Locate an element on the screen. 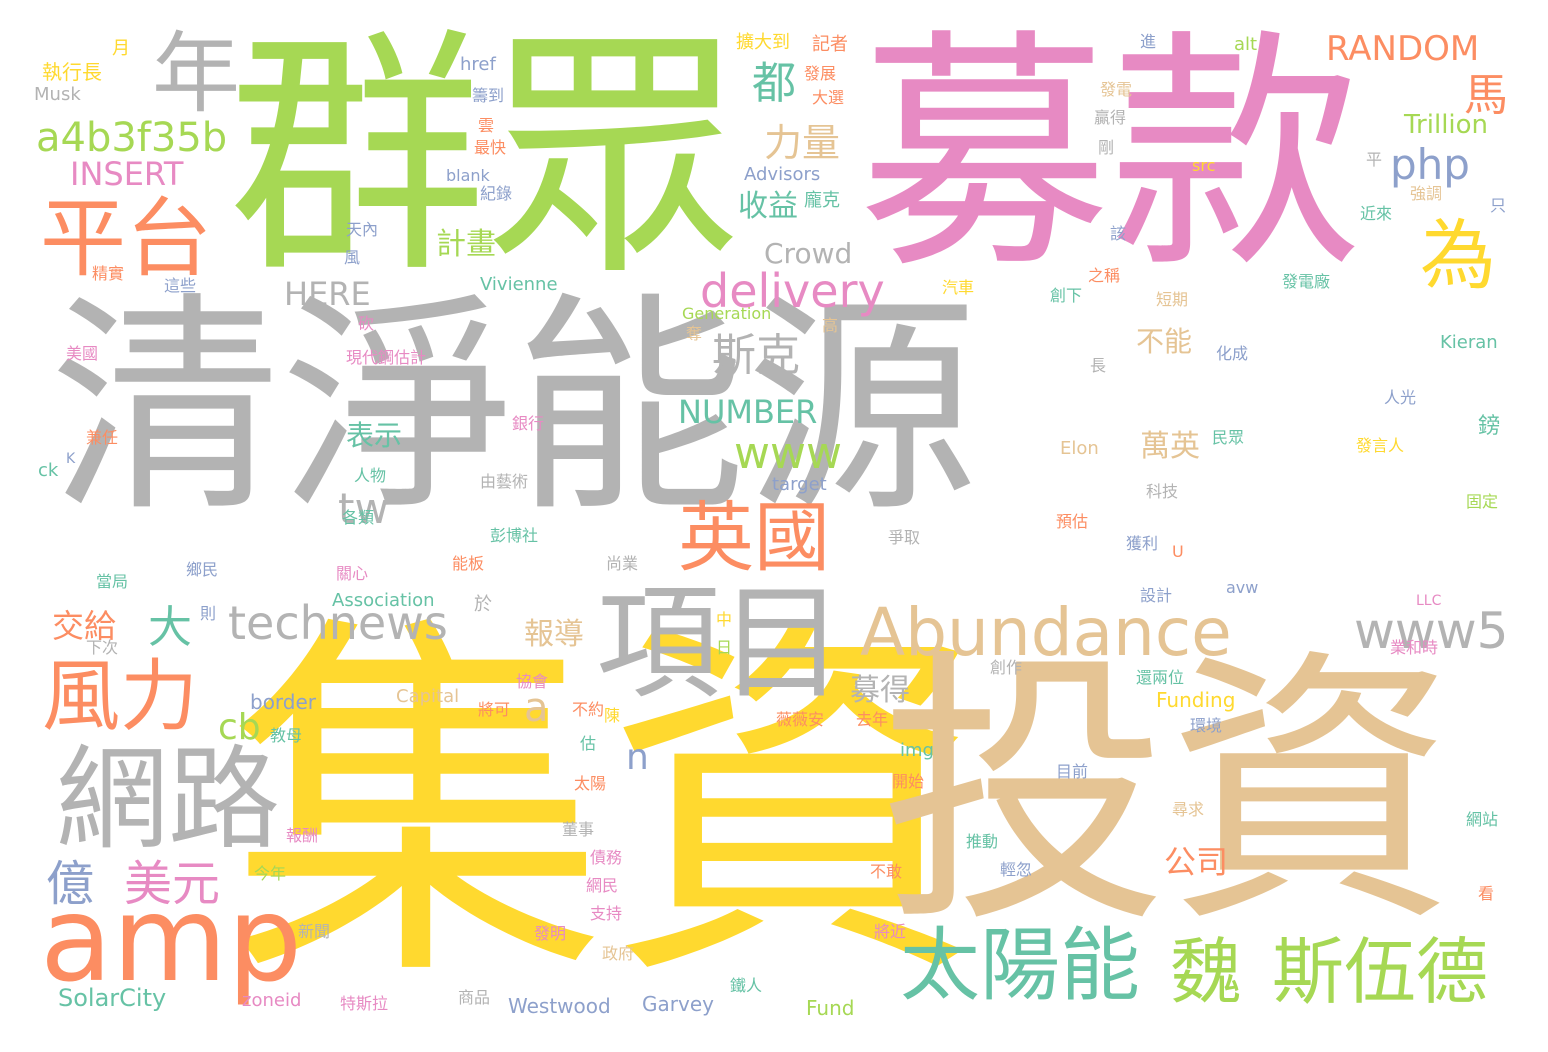  word: 薇薇安 is located at coordinates (800, 719).